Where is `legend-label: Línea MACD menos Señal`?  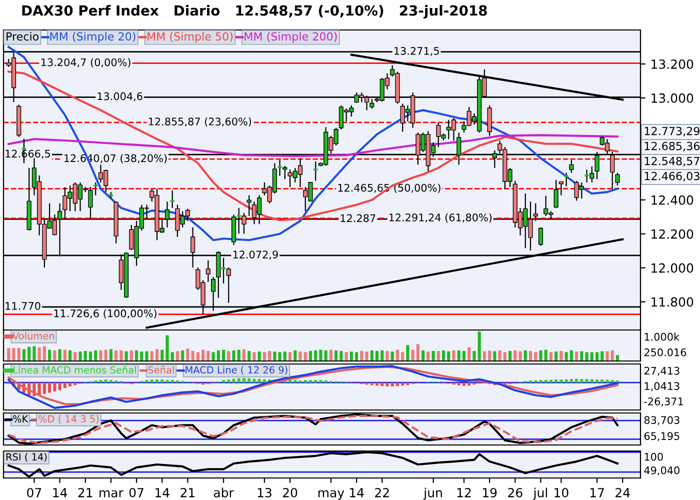 legend-label: Línea MACD menos Señal is located at coordinates (74, 370).